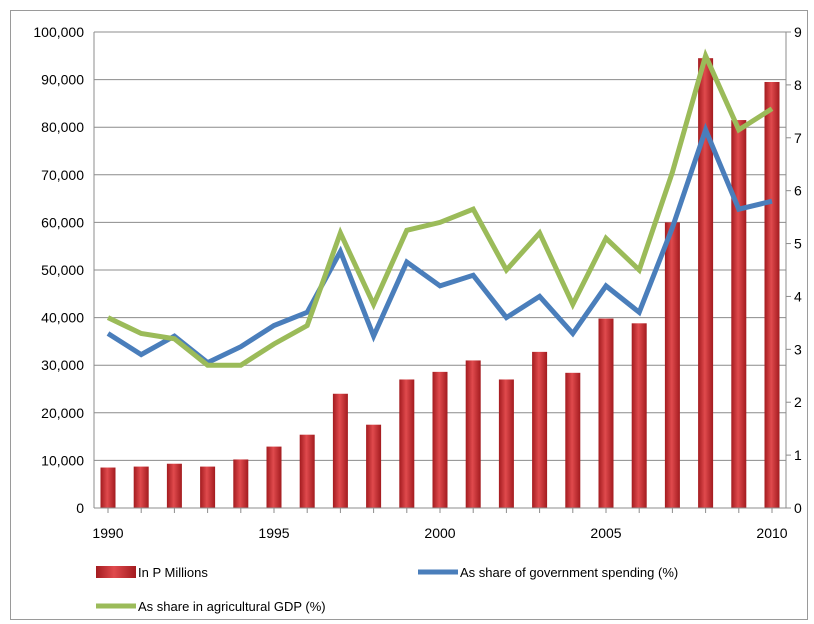 The image size is (814, 624). I want to click on y-right-tick-label: 6, so click(798, 191).